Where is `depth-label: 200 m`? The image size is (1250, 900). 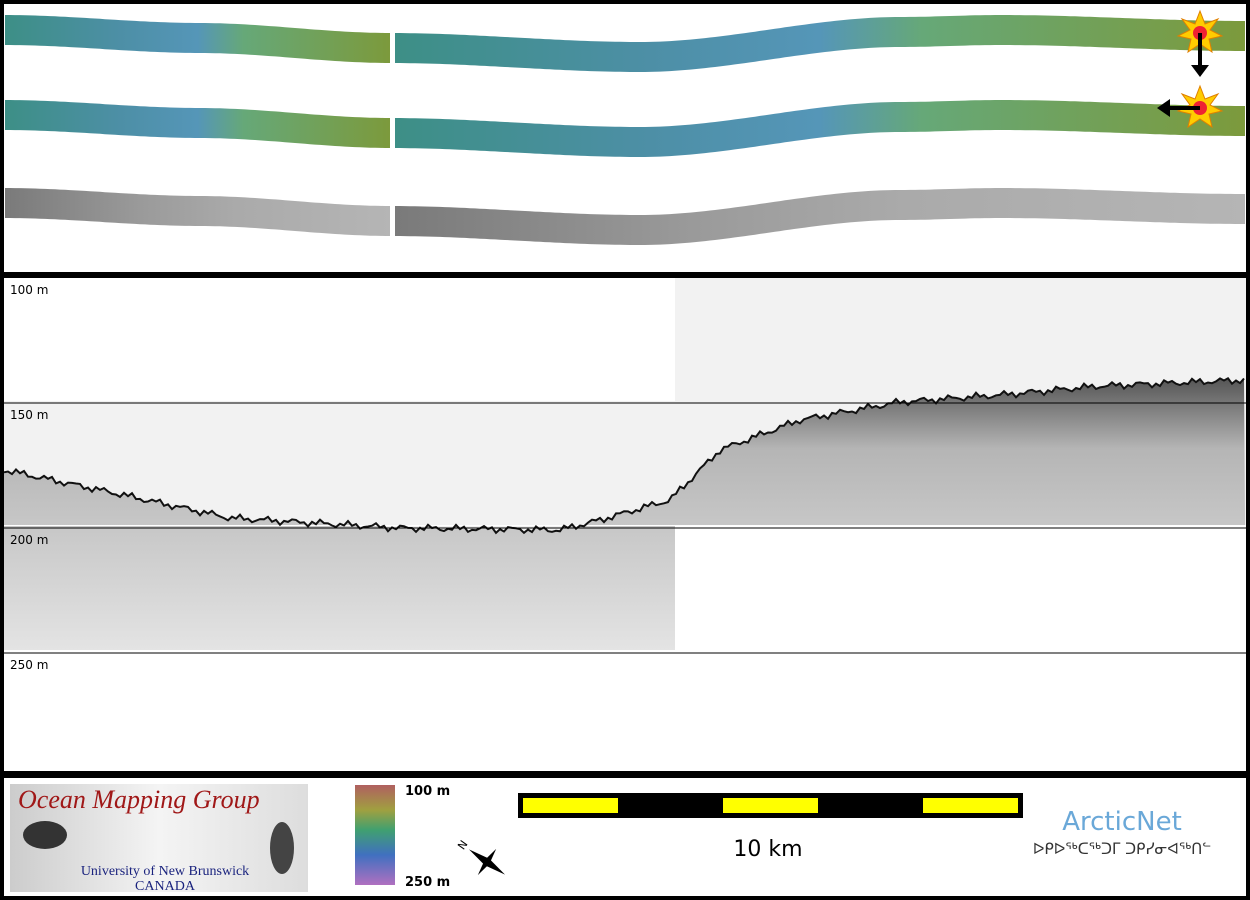 depth-label: 200 m is located at coordinates (29, 540).